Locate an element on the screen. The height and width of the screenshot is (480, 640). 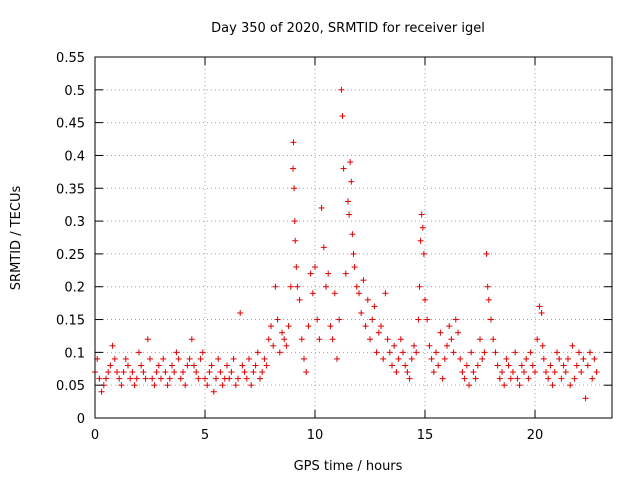
y-tick-label: 0.1 is located at coordinates (74, 353).